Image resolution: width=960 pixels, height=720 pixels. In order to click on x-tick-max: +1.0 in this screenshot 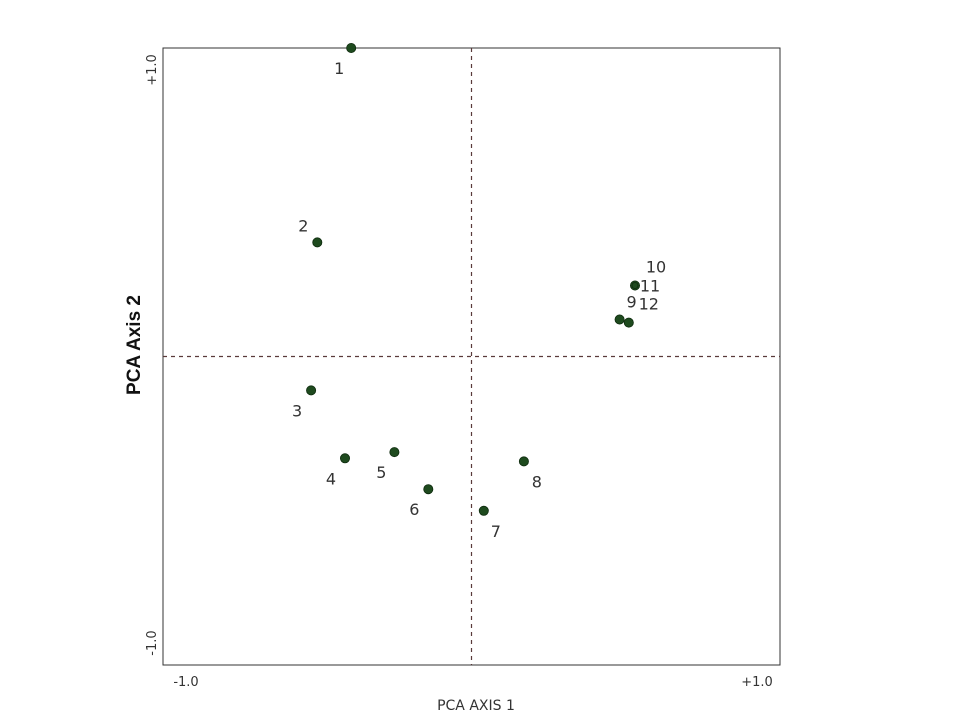, I will do `click(757, 682)`.